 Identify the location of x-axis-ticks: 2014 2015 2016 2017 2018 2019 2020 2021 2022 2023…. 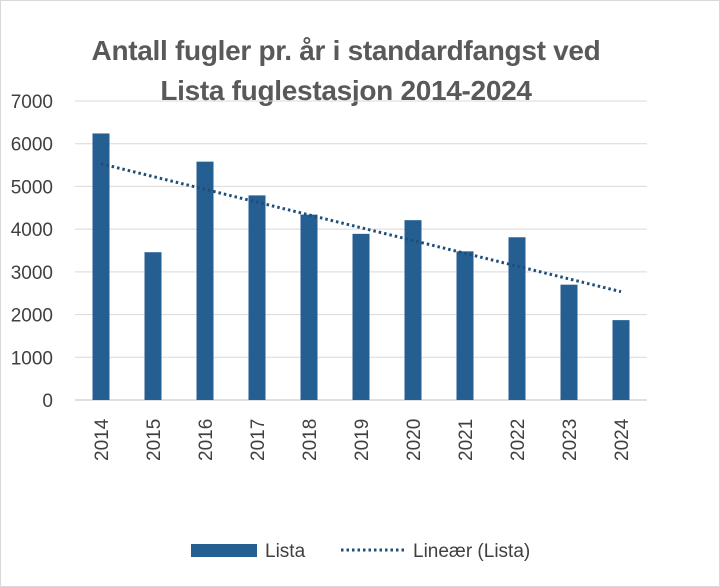
(362, 439).